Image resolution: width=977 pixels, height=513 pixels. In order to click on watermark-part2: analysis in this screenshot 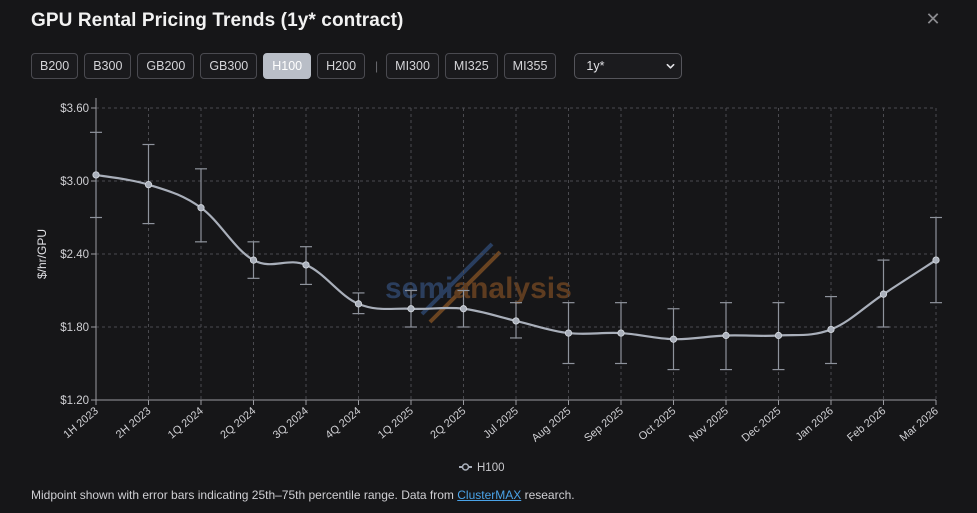, I will do `click(512, 288)`.